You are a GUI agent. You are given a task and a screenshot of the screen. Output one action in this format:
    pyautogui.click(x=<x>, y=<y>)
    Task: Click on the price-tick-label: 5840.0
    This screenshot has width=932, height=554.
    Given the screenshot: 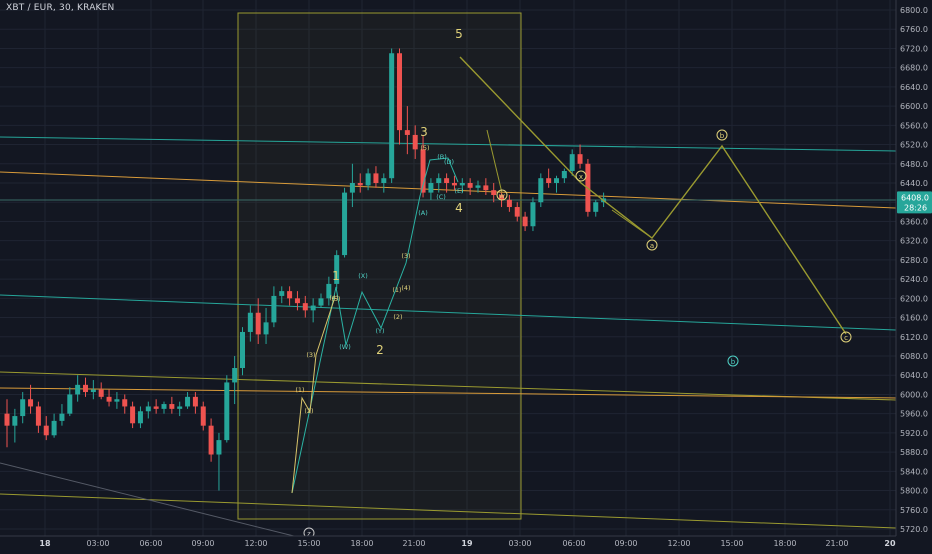 What is the action you would take?
    pyautogui.click(x=914, y=471)
    